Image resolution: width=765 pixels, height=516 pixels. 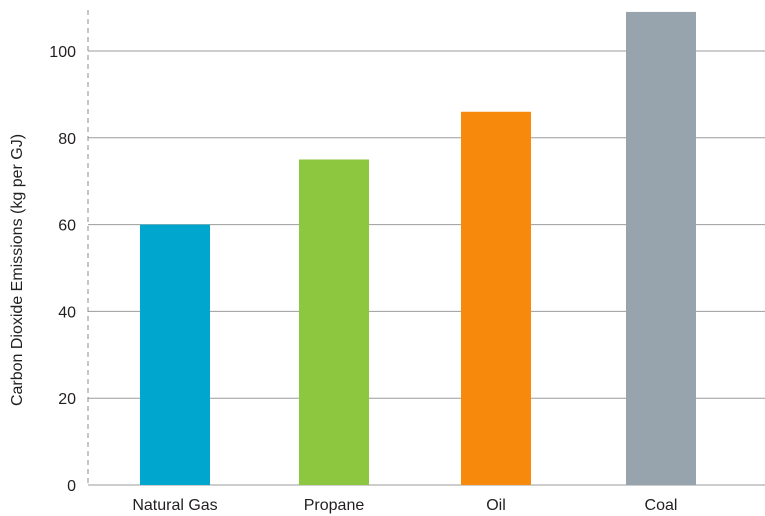 I want to click on bar-natural-gas, so click(x=175, y=354).